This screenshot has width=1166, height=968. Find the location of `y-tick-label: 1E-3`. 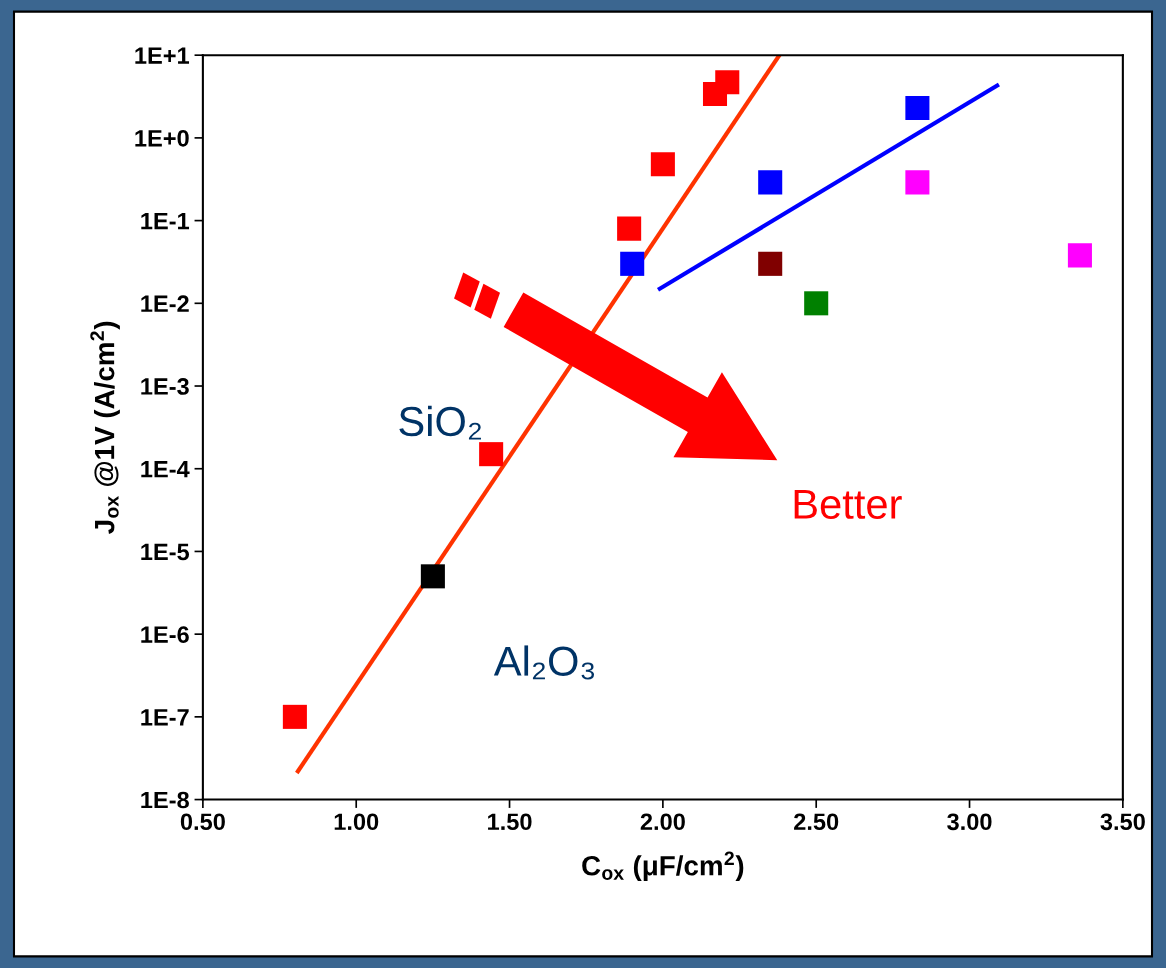

y-tick-label: 1E-3 is located at coordinates (165, 386).